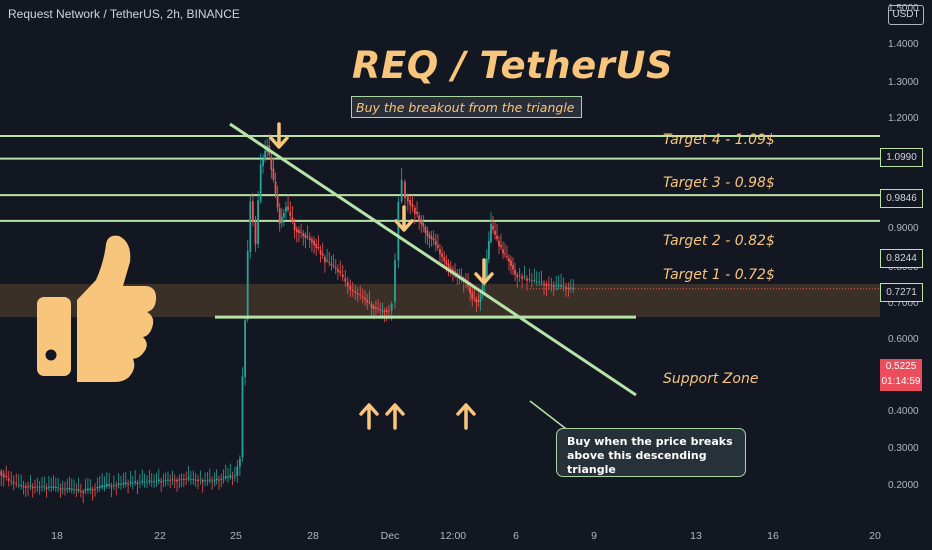 Image resolution: width=932 pixels, height=550 pixels. I want to click on target-1-label: Target 1 - 0.72$, so click(719, 275).